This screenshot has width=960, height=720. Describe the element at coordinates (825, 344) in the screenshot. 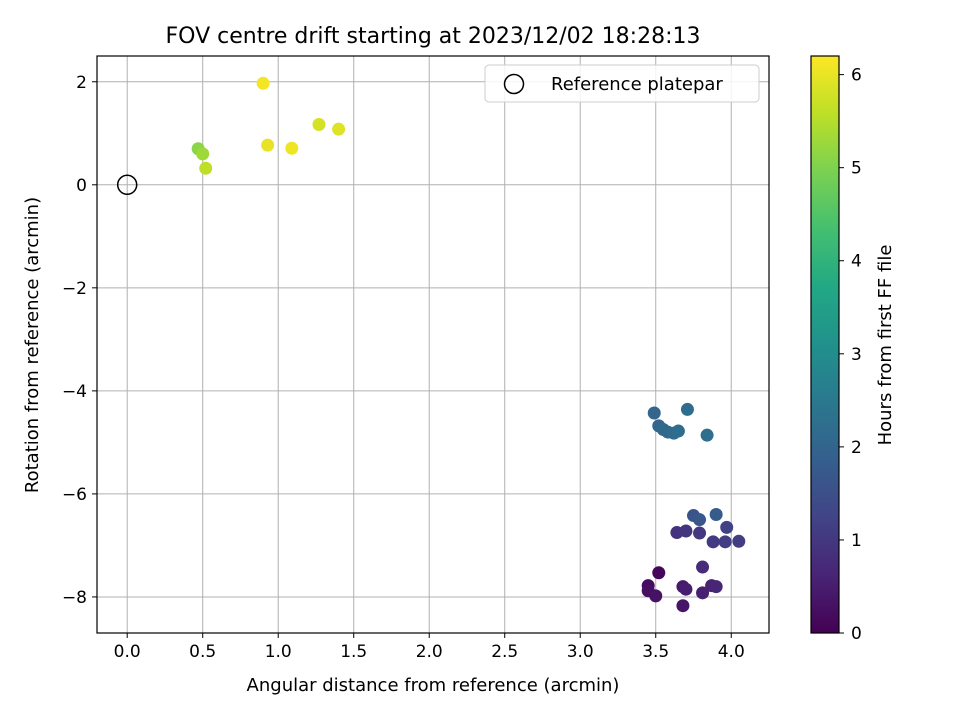

I see `colorbar` at that location.